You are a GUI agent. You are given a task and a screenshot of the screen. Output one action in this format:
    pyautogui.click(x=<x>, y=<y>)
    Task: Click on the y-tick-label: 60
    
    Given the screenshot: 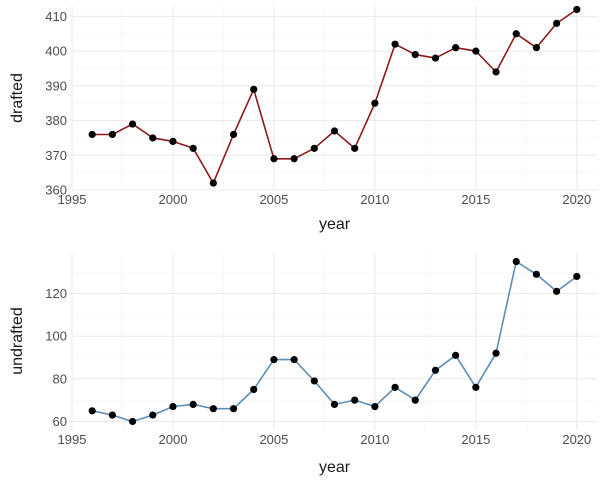 What is the action you would take?
    pyautogui.click(x=60, y=421)
    